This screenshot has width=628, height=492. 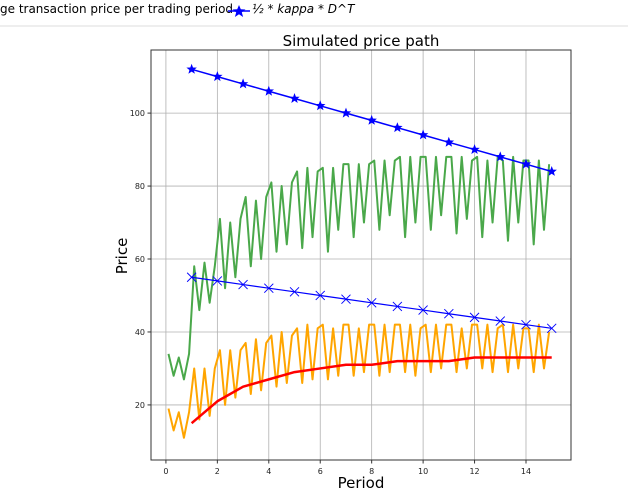 I want to click on chart-title: Simulated price path, so click(x=361, y=41).